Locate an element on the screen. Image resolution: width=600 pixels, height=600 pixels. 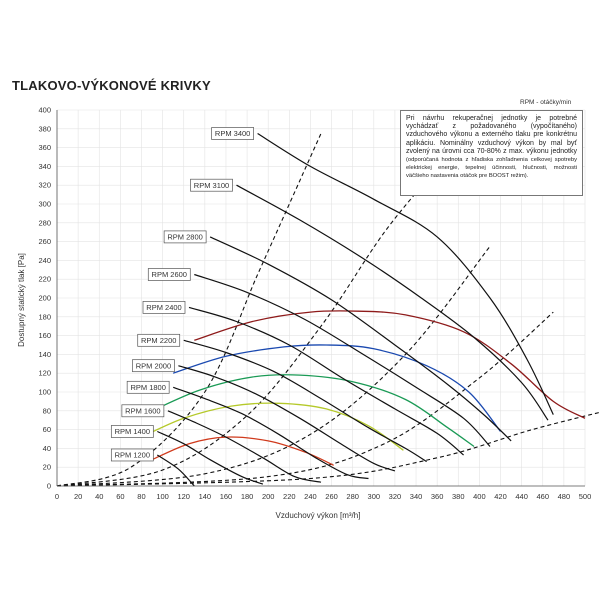
y-tick-label: 140 is located at coordinates (44, 354).